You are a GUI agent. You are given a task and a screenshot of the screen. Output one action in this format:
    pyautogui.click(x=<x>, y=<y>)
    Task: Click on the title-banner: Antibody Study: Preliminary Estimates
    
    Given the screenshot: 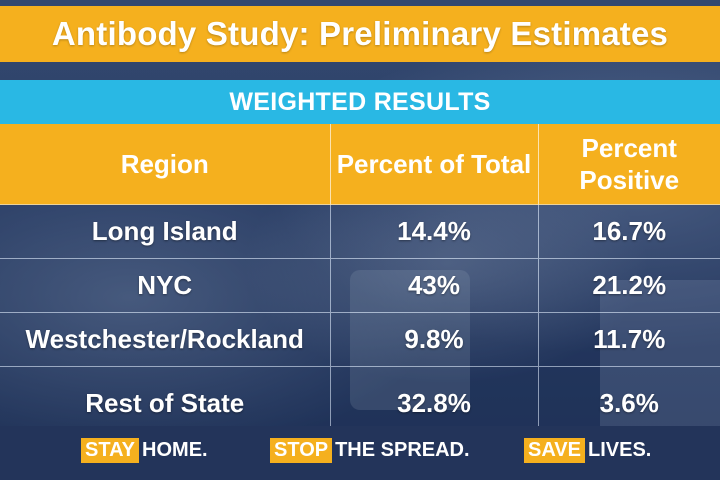 What is the action you would take?
    pyautogui.click(x=360, y=34)
    